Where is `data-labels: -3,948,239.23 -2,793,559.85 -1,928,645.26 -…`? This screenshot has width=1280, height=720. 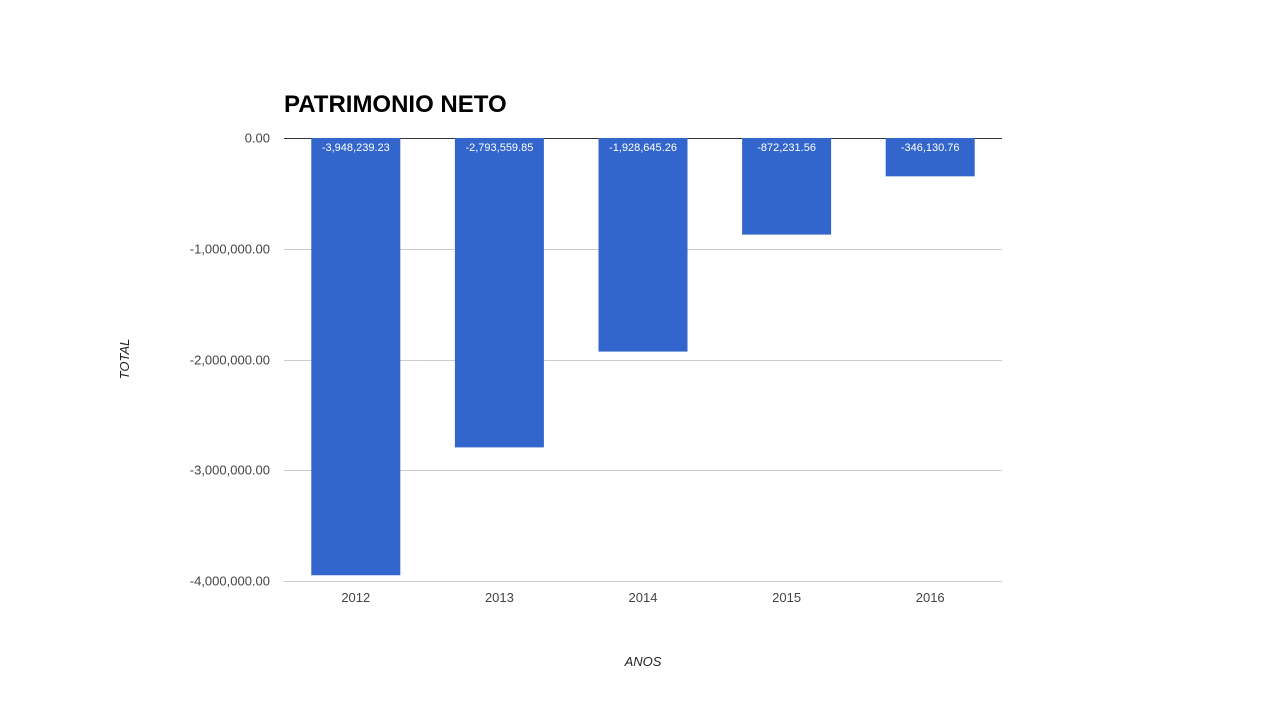
data-labels: -3,948,239.23 -2,793,559.85 -1,928,645.26 -… is located at coordinates (641, 148).